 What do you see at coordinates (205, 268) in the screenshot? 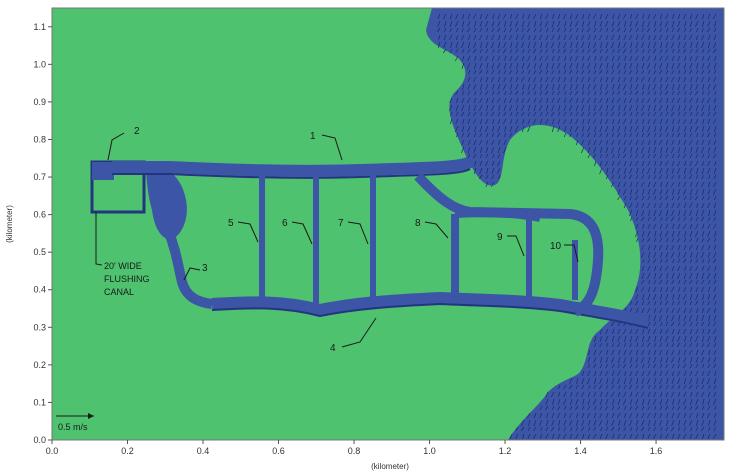
I see `callout-3: 3` at bounding box center [205, 268].